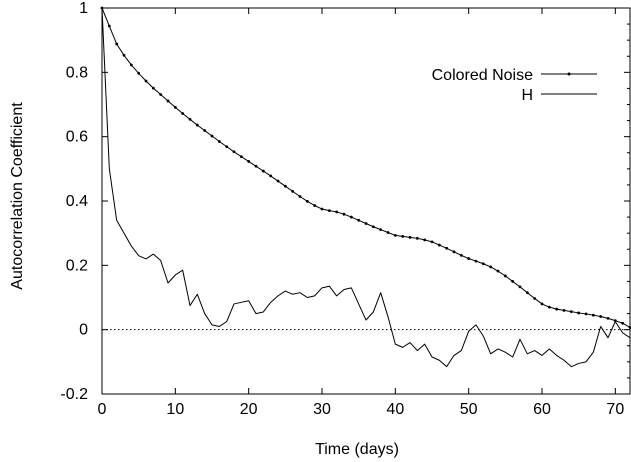 The image size is (631, 462). I want to click on y-tick-label: 0, so click(83, 330).